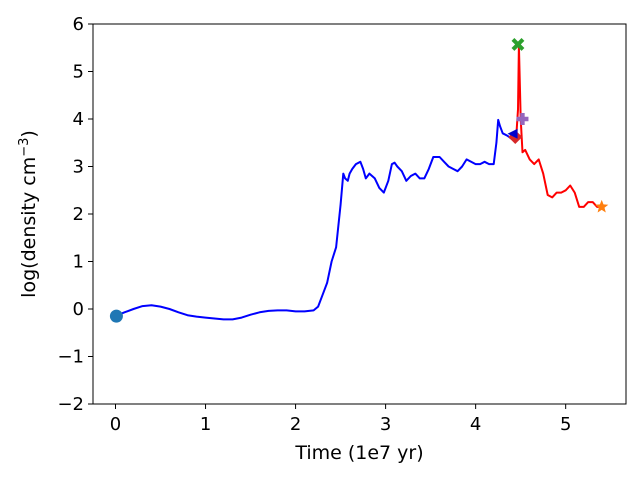 The width and height of the screenshot is (640, 480). Describe the element at coordinates (78, 167) in the screenshot. I see `y-tick-label: 3` at that location.